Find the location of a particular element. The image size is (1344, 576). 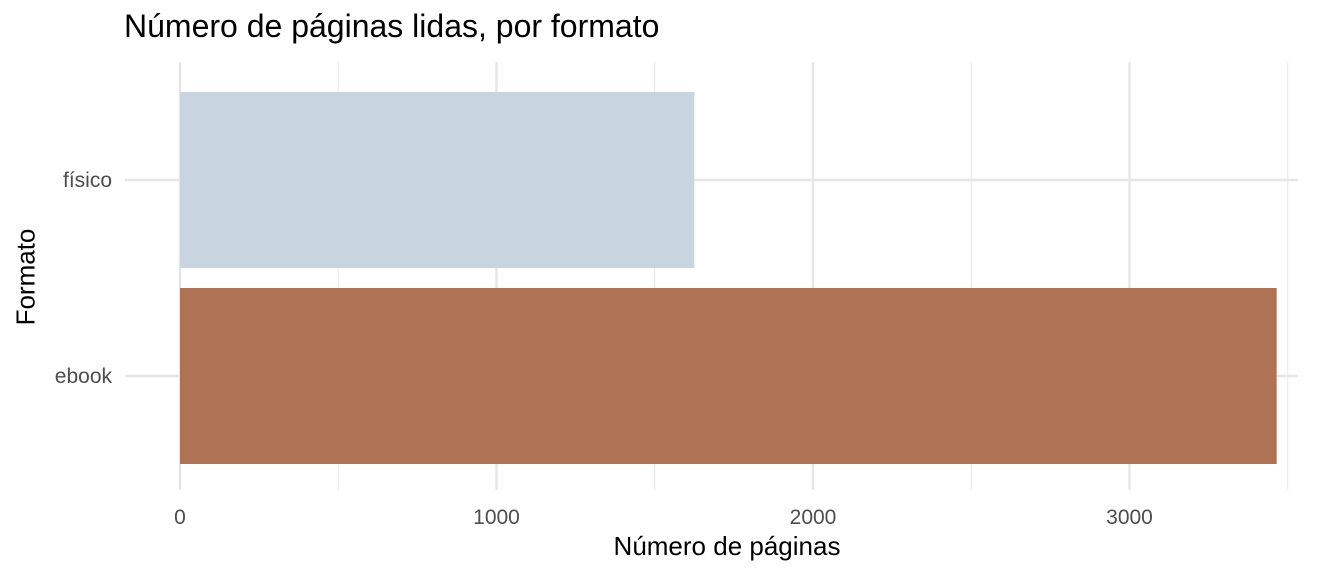

y-tick-label: físico is located at coordinates (87, 180).